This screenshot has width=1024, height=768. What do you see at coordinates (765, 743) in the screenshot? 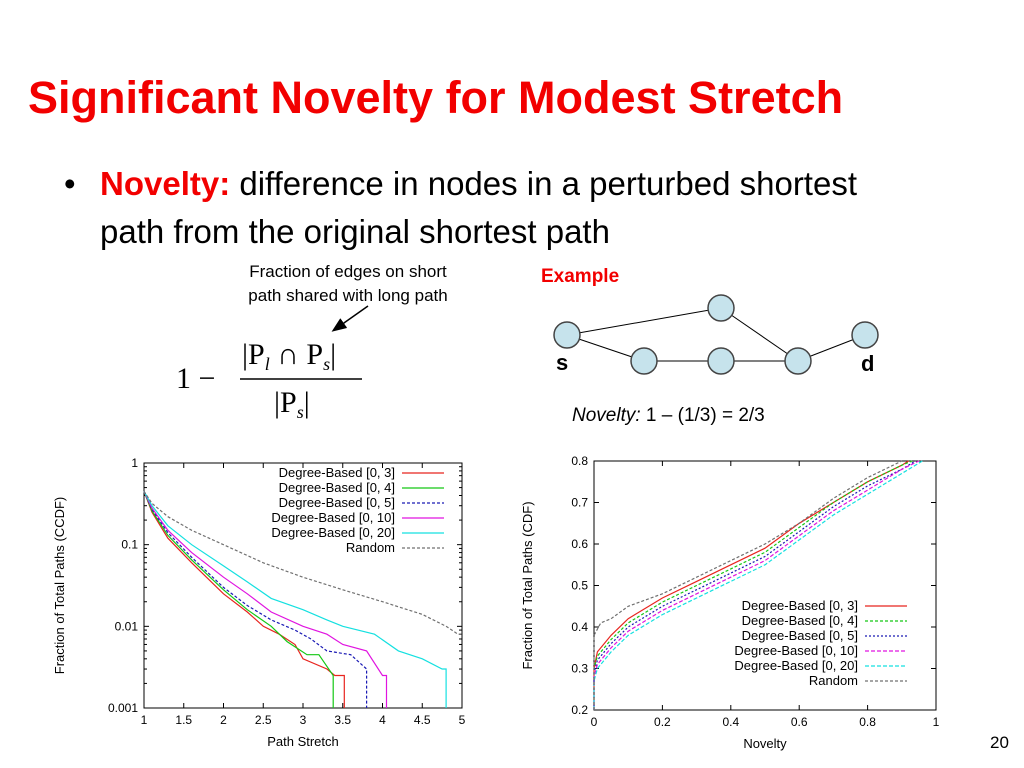
I see `x-axis-label: Novelty` at bounding box center [765, 743].